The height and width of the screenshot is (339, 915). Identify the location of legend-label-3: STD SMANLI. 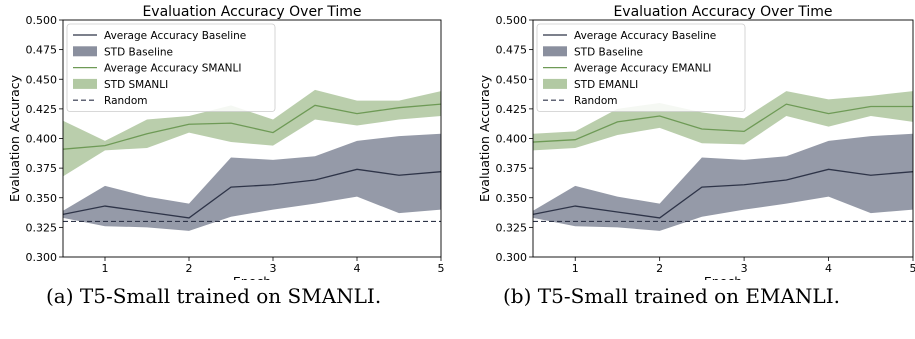
(136, 85).